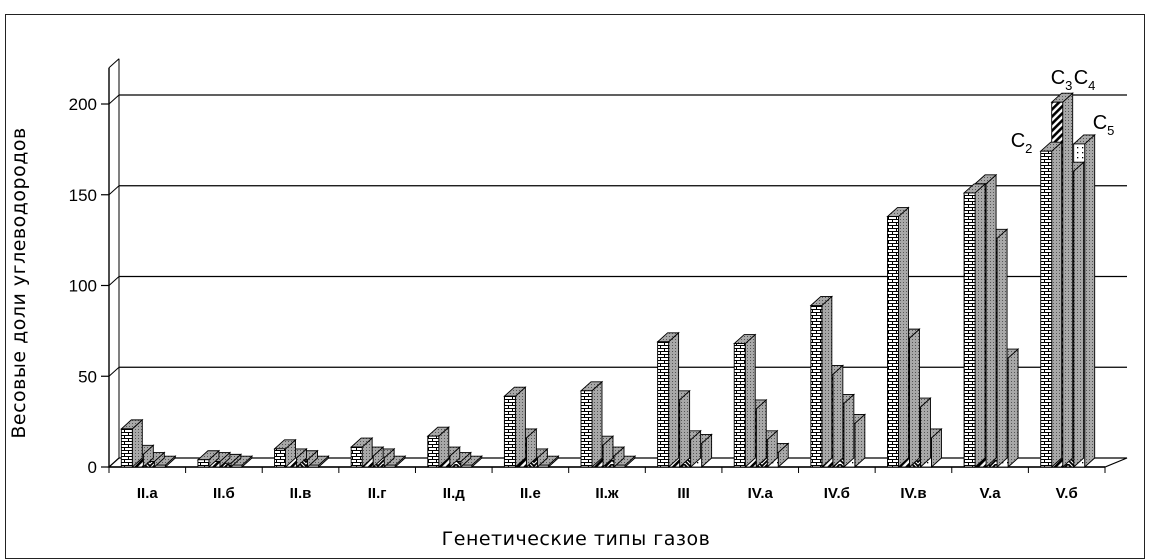 This screenshot has height=559, width=1152. What do you see at coordinates (83, 286) in the screenshot?
I see `y-tick-label: 100` at bounding box center [83, 286].